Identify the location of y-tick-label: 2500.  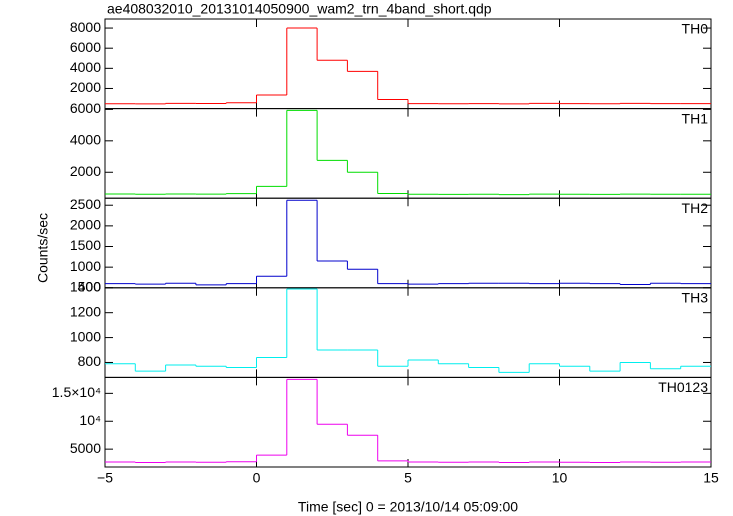
(85, 204).